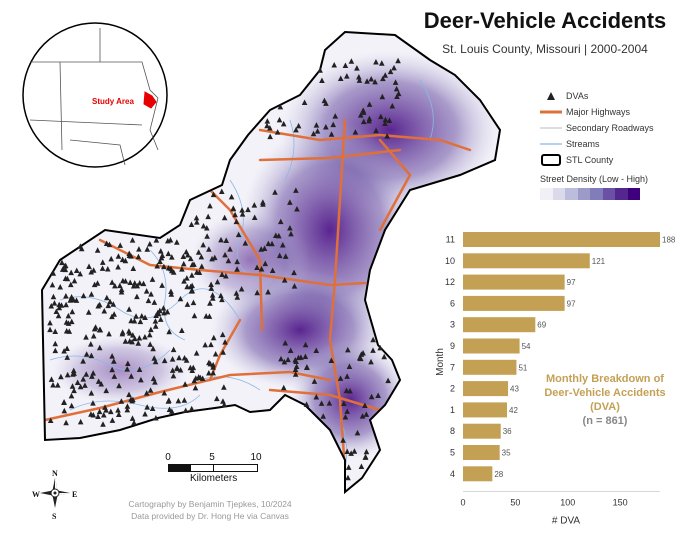 This screenshot has width=700, height=541. What do you see at coordinates (210, 504) in the screenshot?
I see `credit-cartography: Cartography by Benjamin Tjepkes, 10/2024` at bounding box center [210, 504].